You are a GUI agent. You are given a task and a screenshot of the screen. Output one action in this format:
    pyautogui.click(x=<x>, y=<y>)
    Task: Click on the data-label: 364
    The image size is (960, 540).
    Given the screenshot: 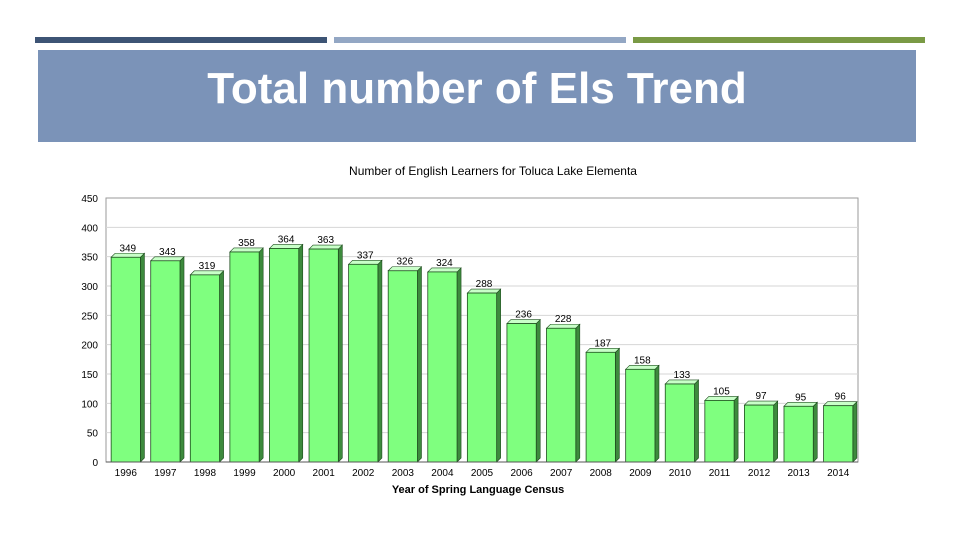 What is the action you would take?
    pyautogui.click(x=286, y=239)
    